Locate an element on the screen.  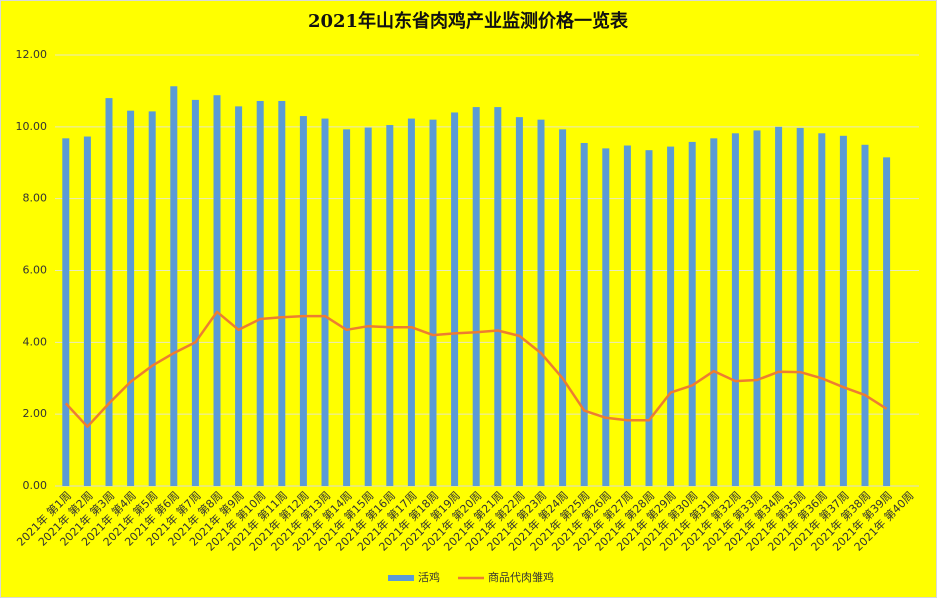
legend-swatch is located at coordinates (401, 578).